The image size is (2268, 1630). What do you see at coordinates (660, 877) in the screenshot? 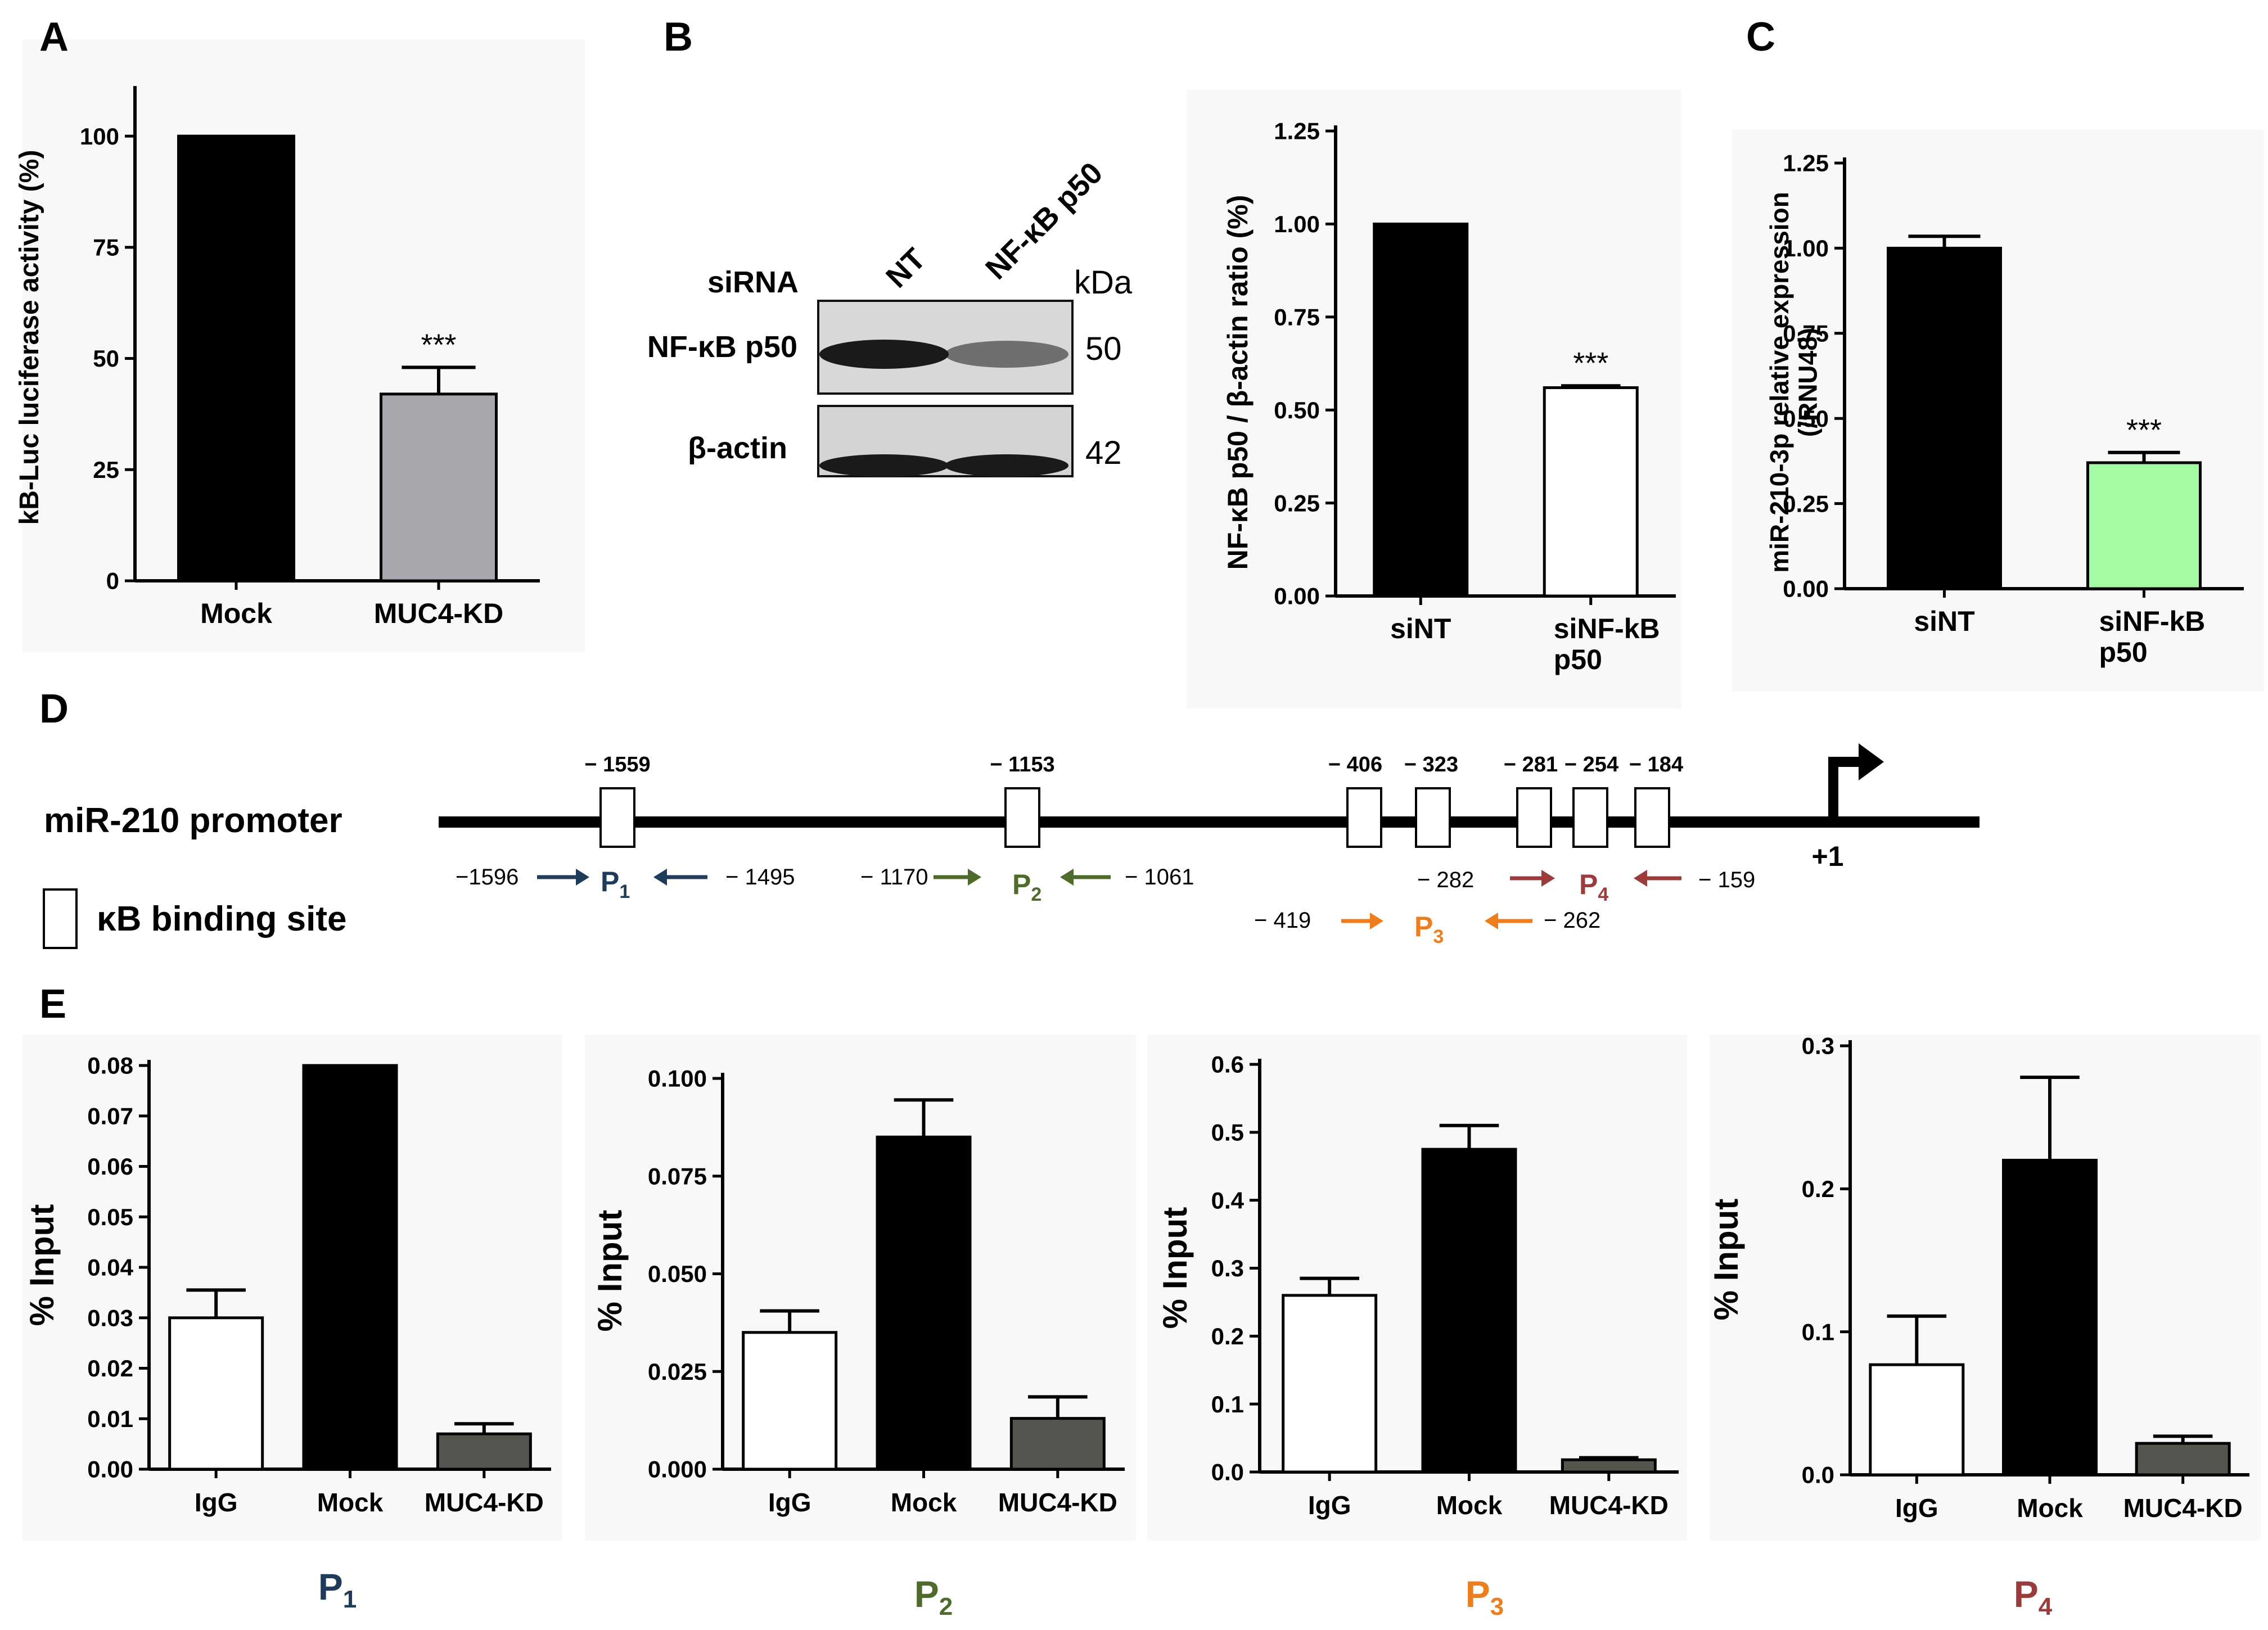
I see `primer-p1-rev-head` at bounding box center [660, 877].